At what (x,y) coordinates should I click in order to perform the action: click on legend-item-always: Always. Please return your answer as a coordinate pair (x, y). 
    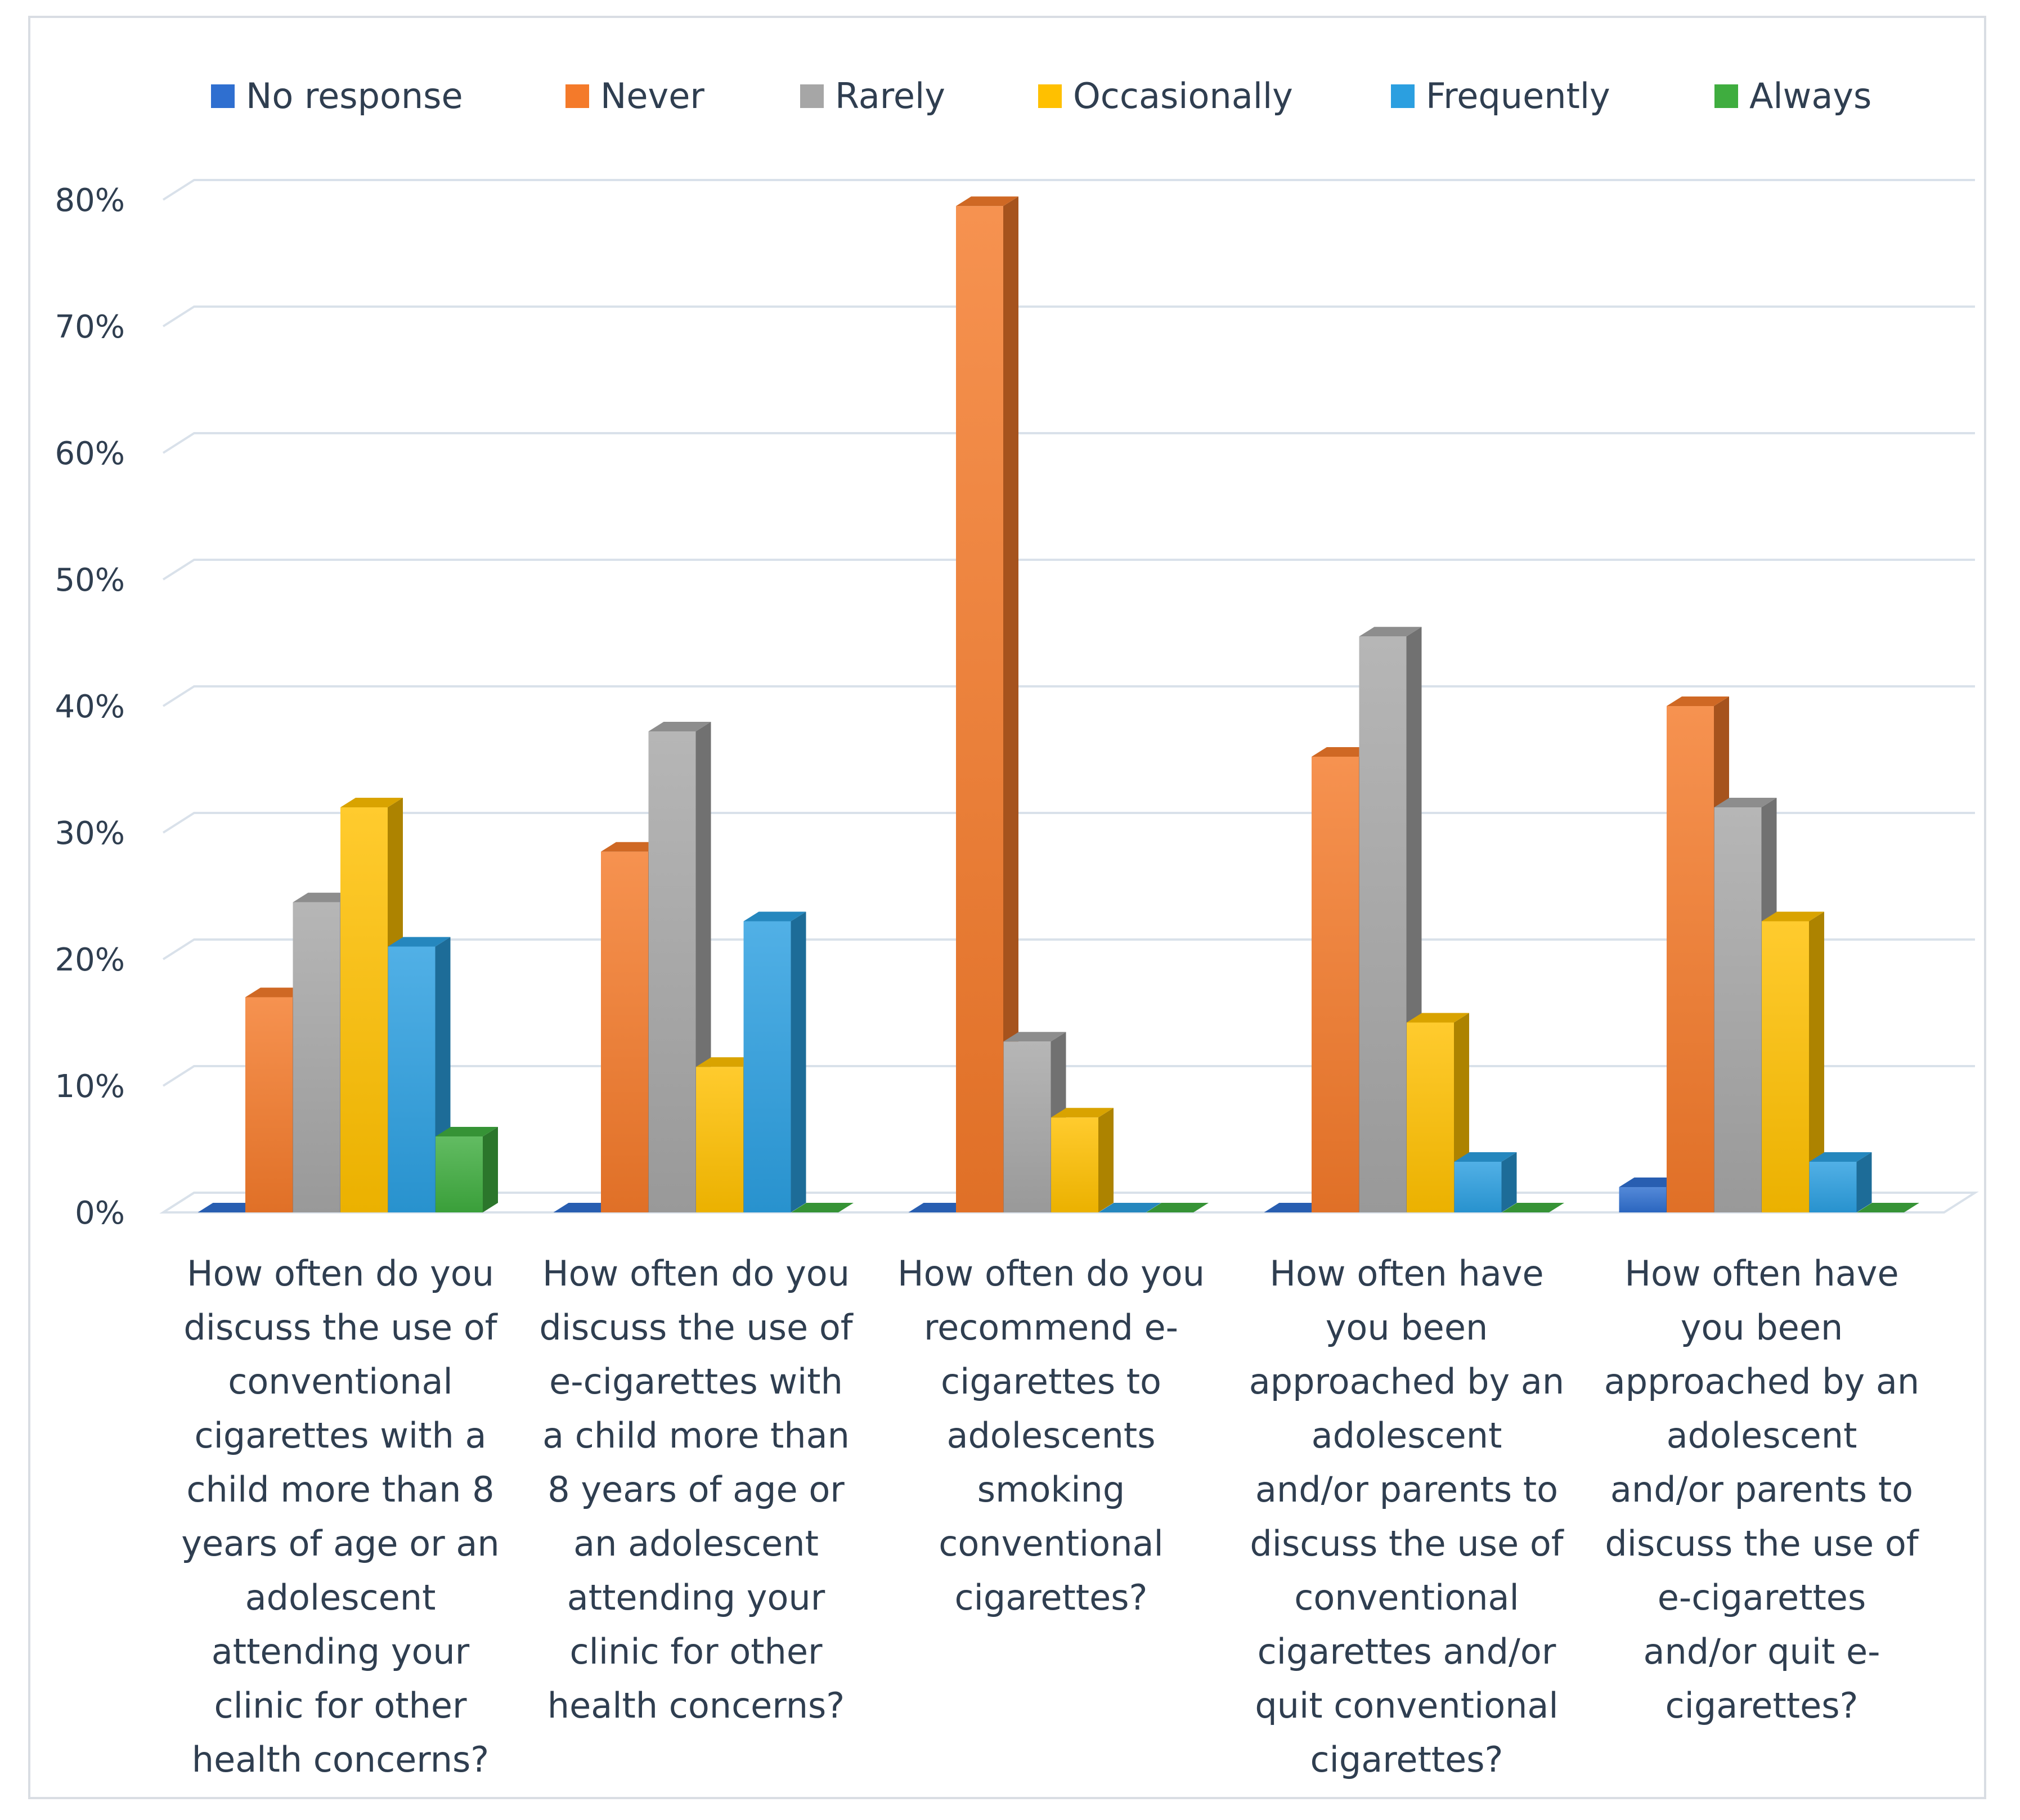
    Looking at the image, I should click on (1793, 95).